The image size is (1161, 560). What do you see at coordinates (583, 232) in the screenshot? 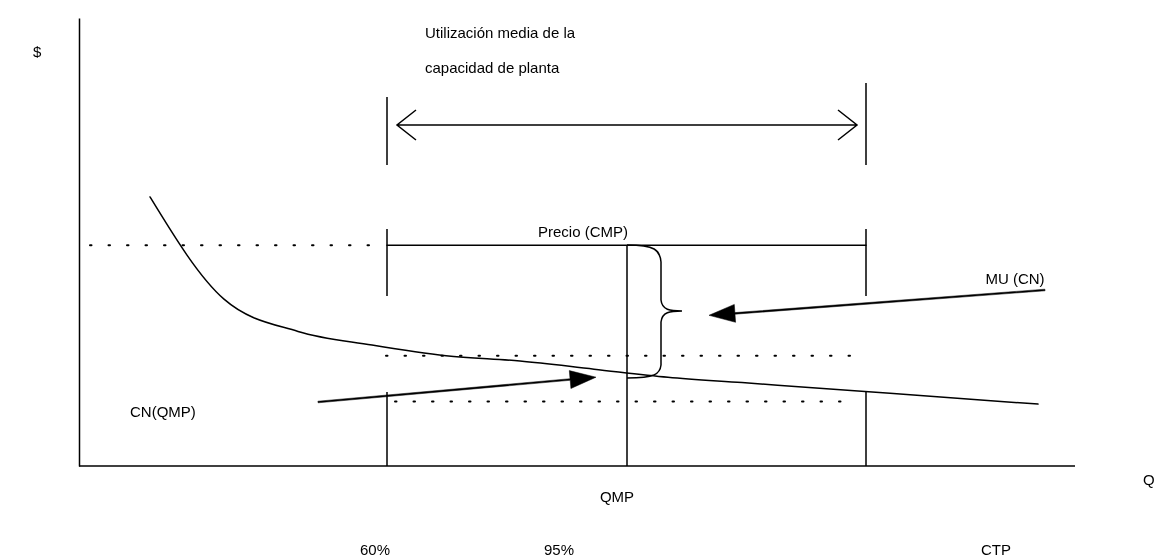
I see `ref-line-label: Precio (CMP)` at bounding box center [583, 232].